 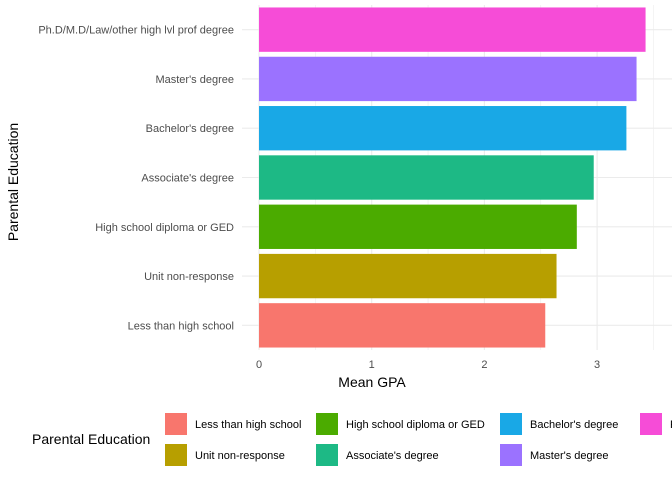 I want to click on y-tick-label: Bachelor's degree, so click(x=190, y=129).